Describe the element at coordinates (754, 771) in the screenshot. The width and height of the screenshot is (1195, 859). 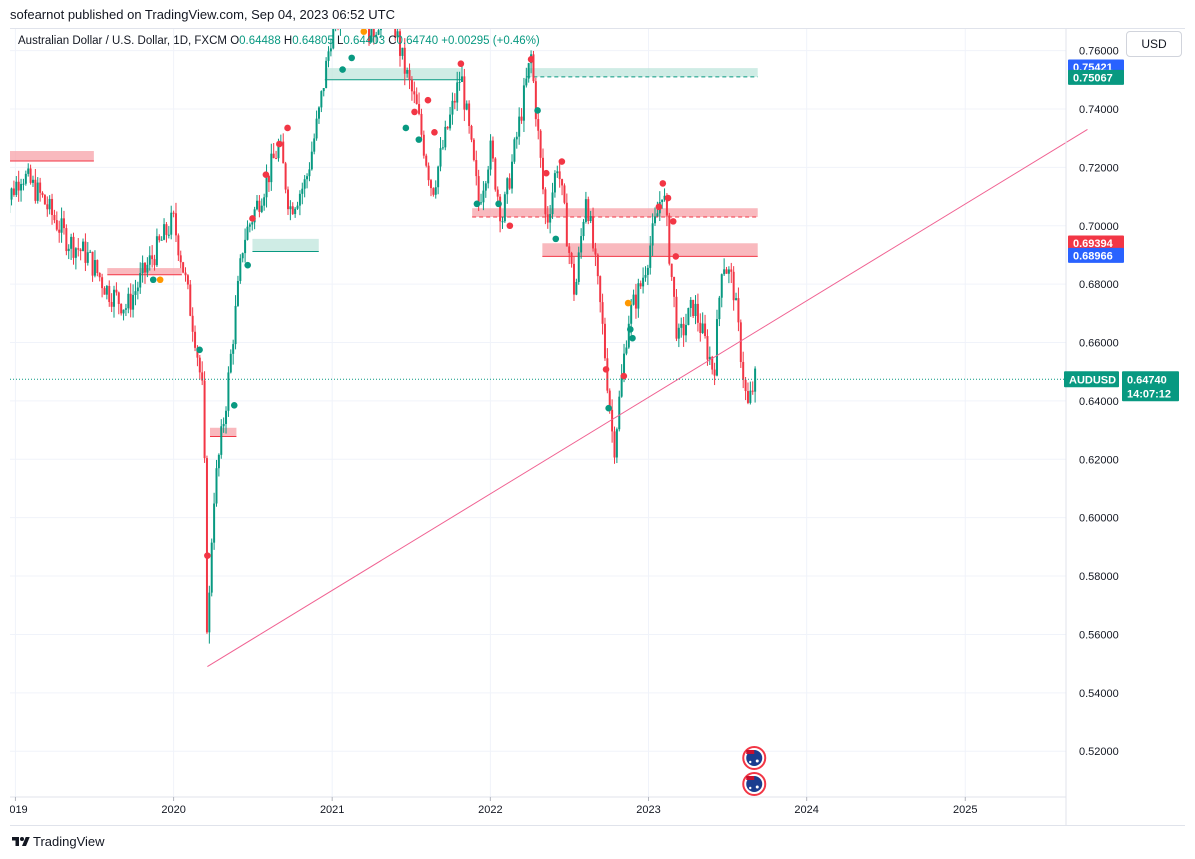
I see `event-flags` at that location.